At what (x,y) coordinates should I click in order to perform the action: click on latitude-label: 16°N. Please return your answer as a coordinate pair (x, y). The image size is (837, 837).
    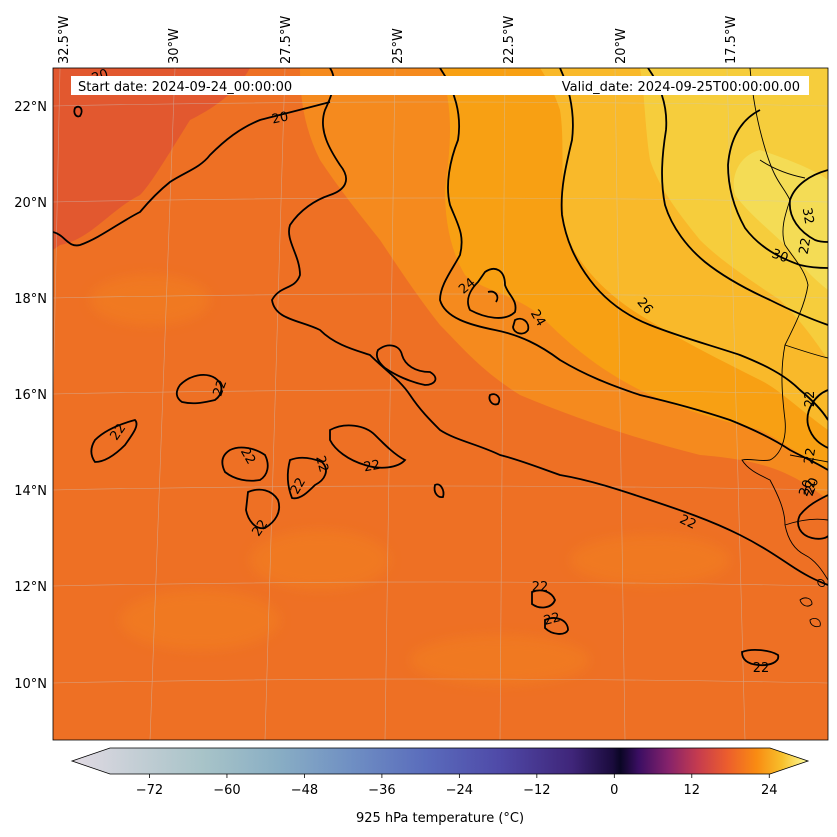
    Looking at the image, I should click on (30, 395).